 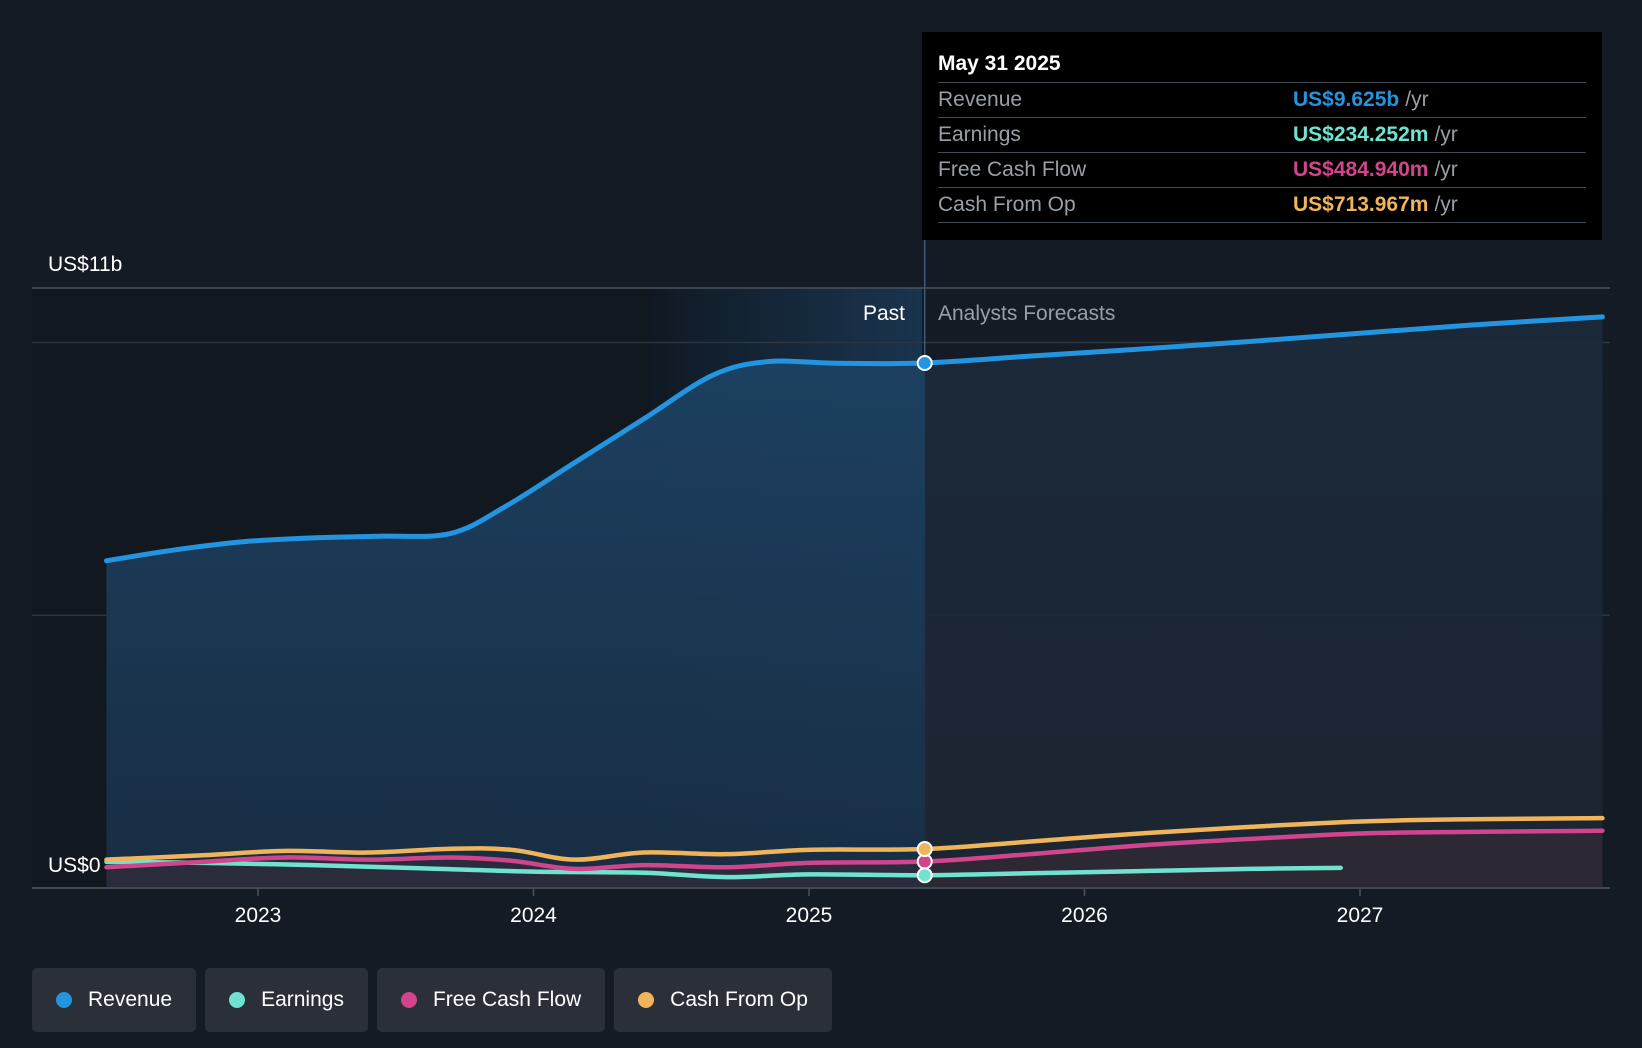 What do you see at coordinates (924, 363) in the screenshot?
I see `revenue-marker` at bounding box center [924, 363].